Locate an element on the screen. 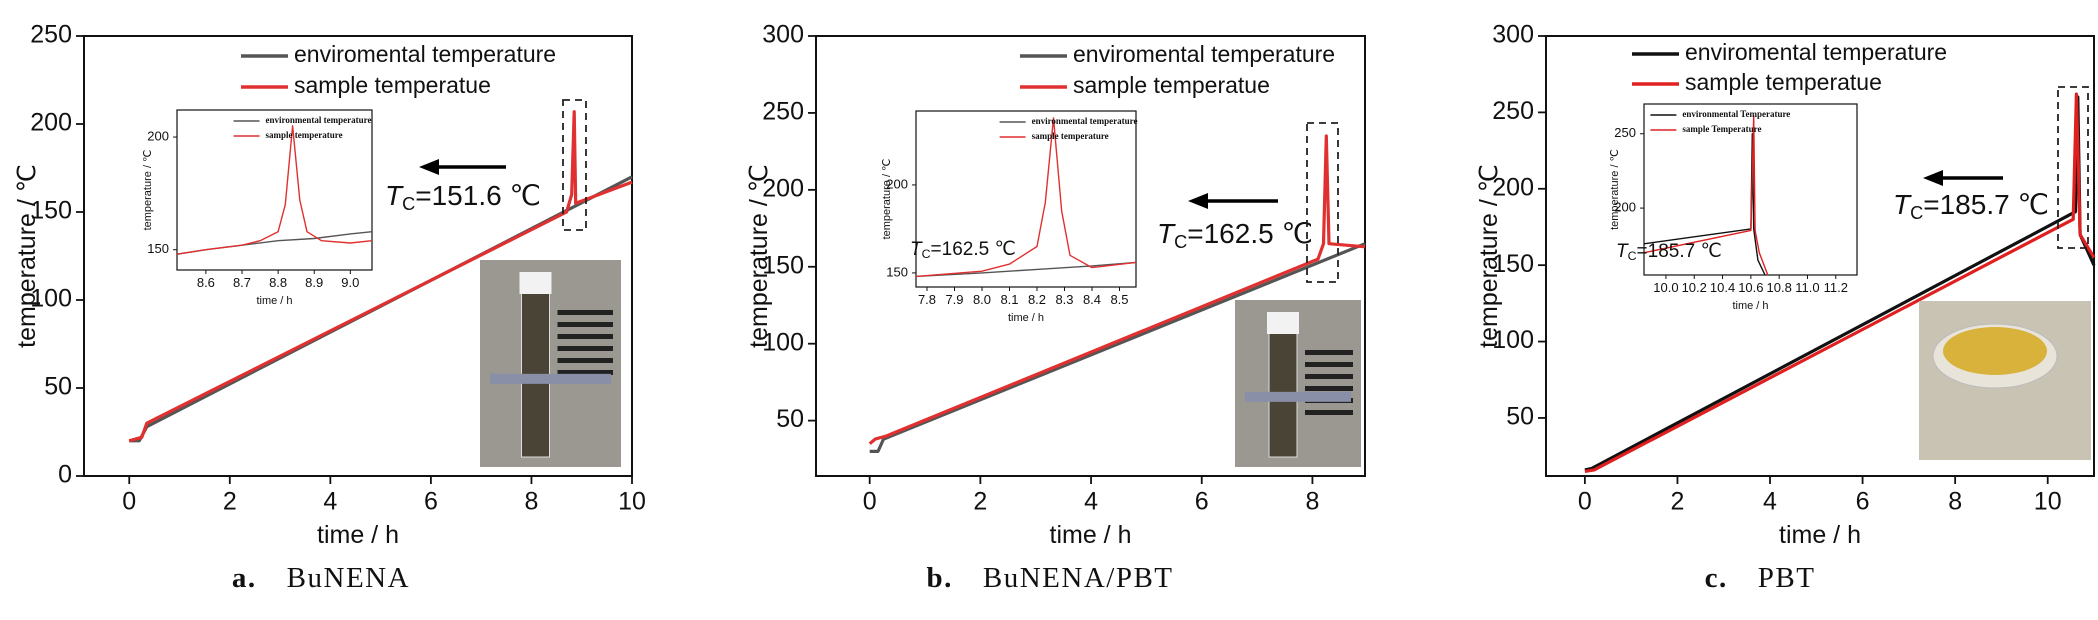 The width and height of the screenshot is (2098, 620). legend-label: enviromental temperature is located at coordinates (425, 54).